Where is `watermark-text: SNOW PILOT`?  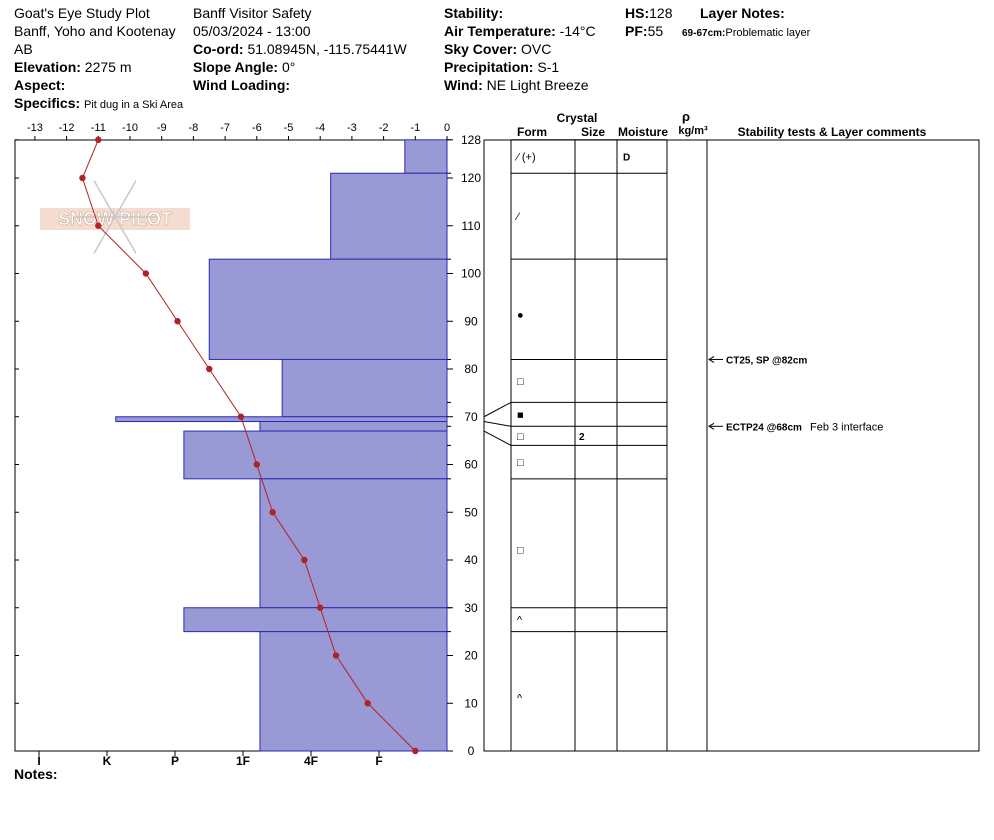
watermark-text: SNOW PILOT is located at coordinates (115, 219).